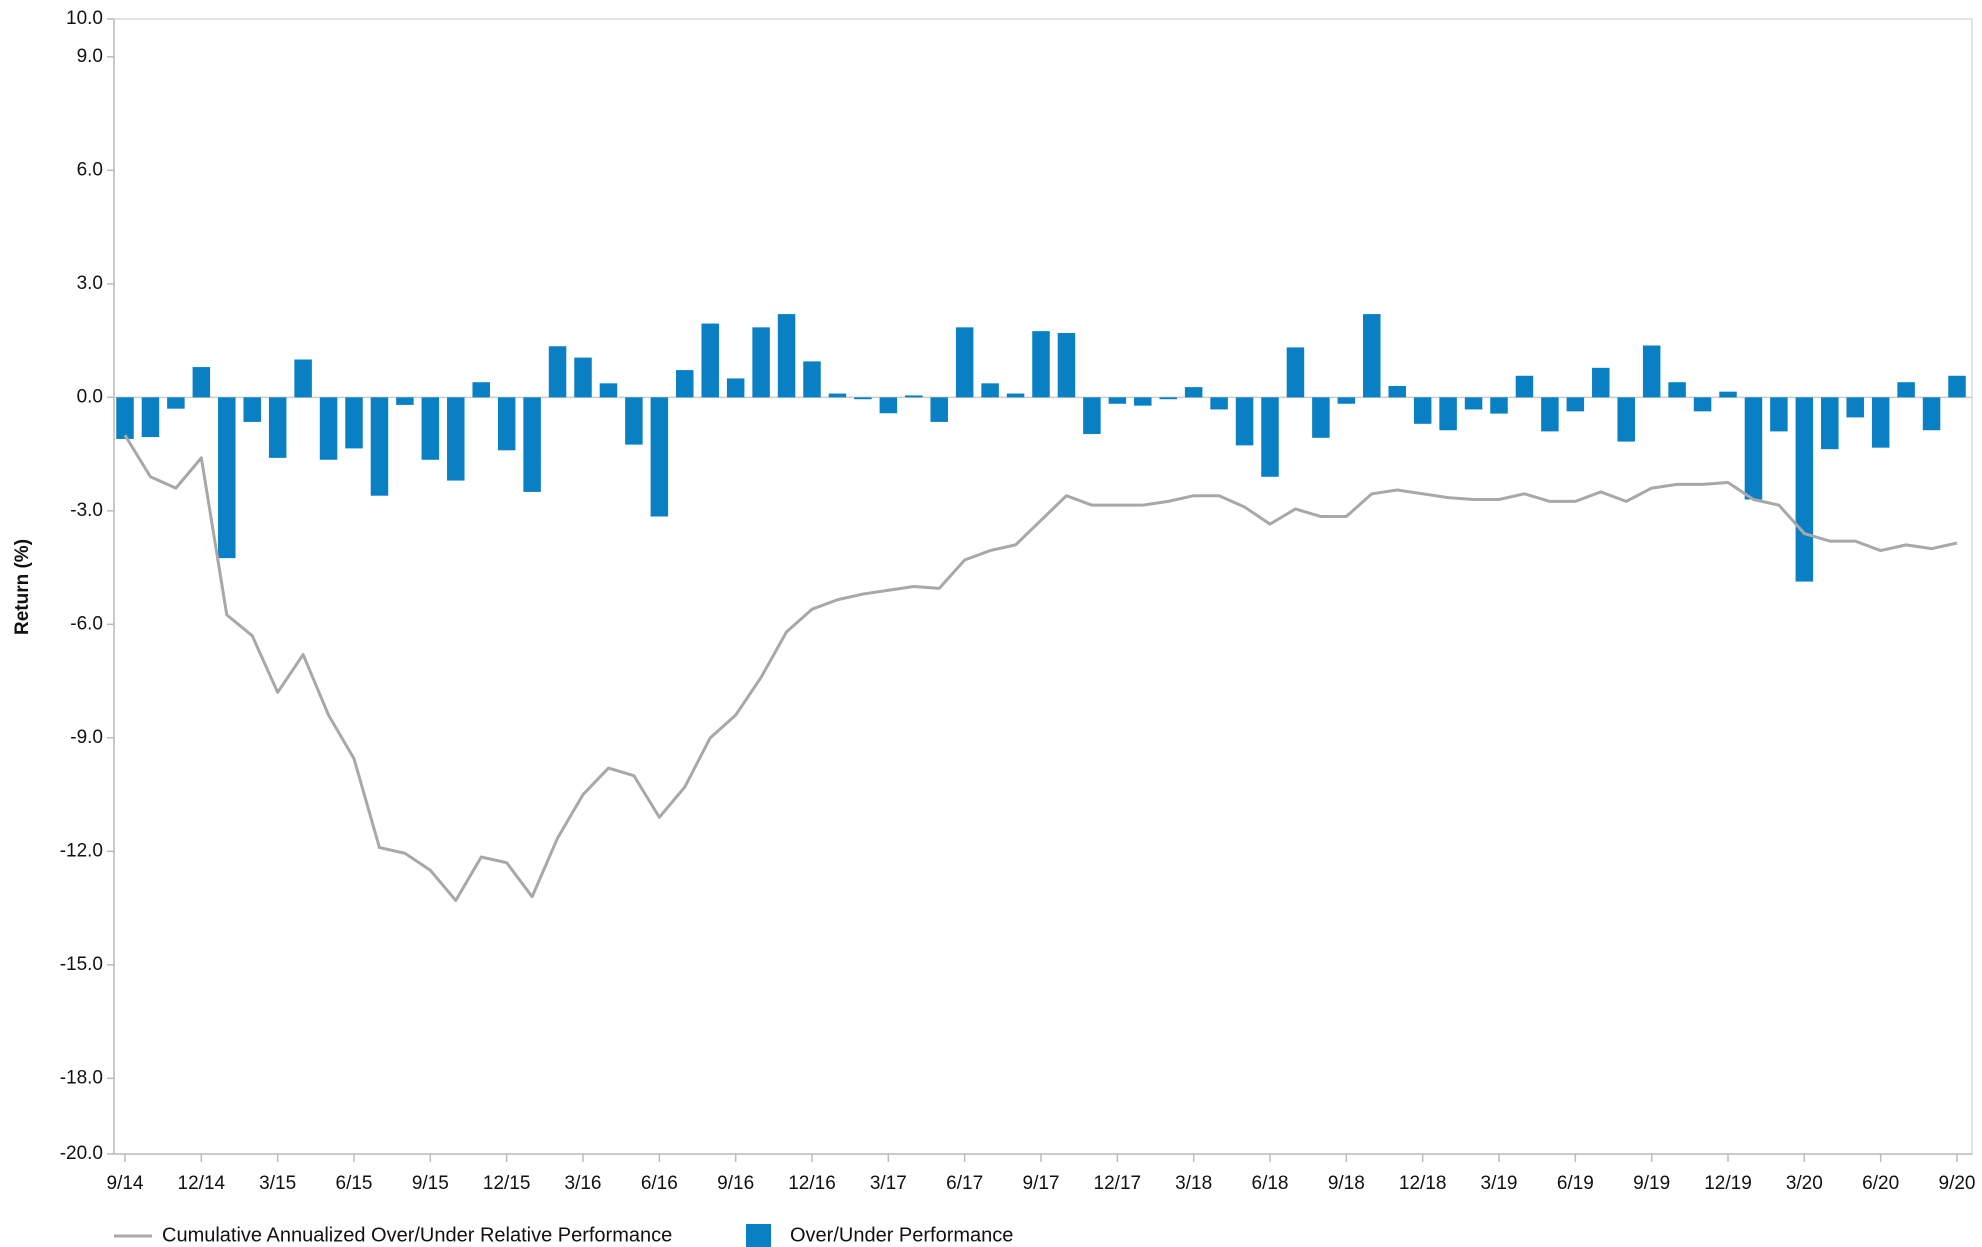  What do you see at coordinates (1118, 1183) in the screenshot?
I see `x-tick-label: 12/17` at bounding box center [1118, 1183].